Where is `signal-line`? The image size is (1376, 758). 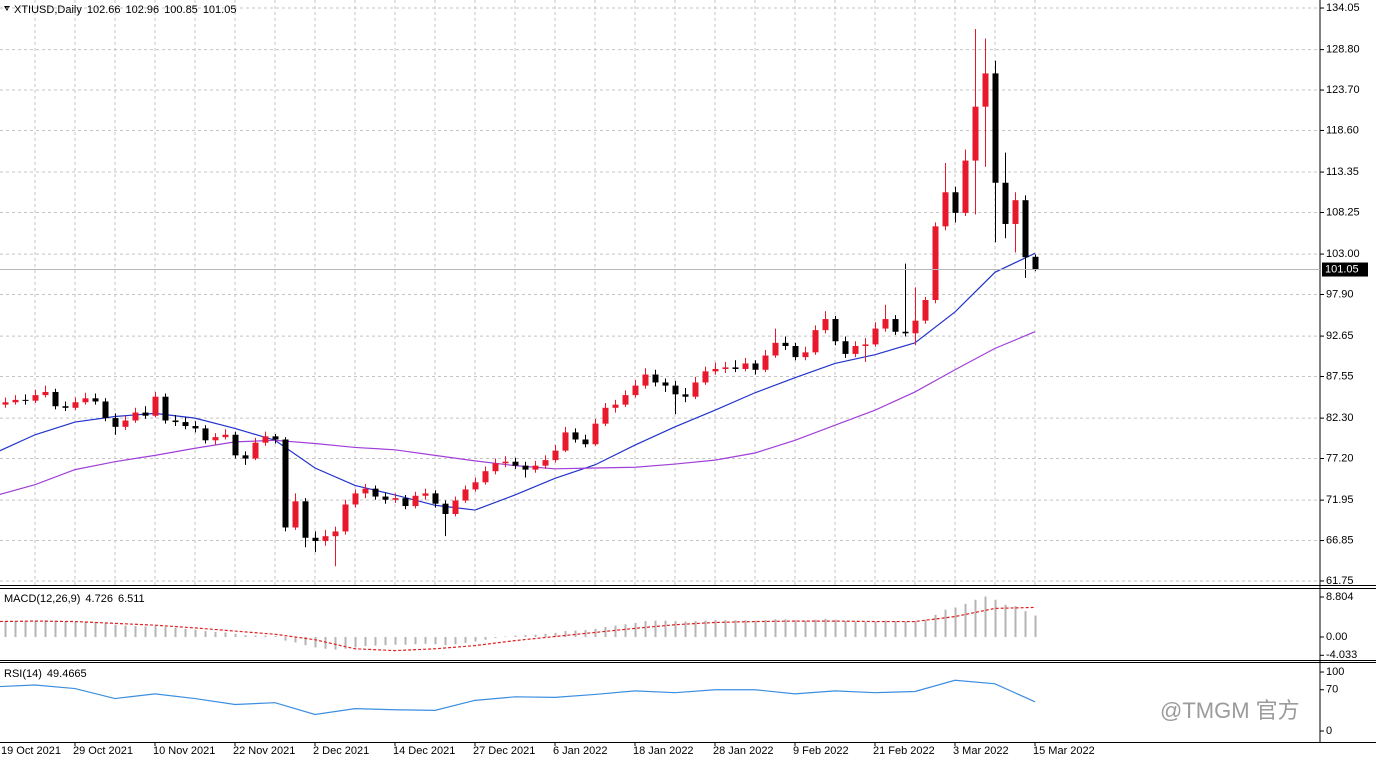
signal-line is located at coordinates (518, 629).